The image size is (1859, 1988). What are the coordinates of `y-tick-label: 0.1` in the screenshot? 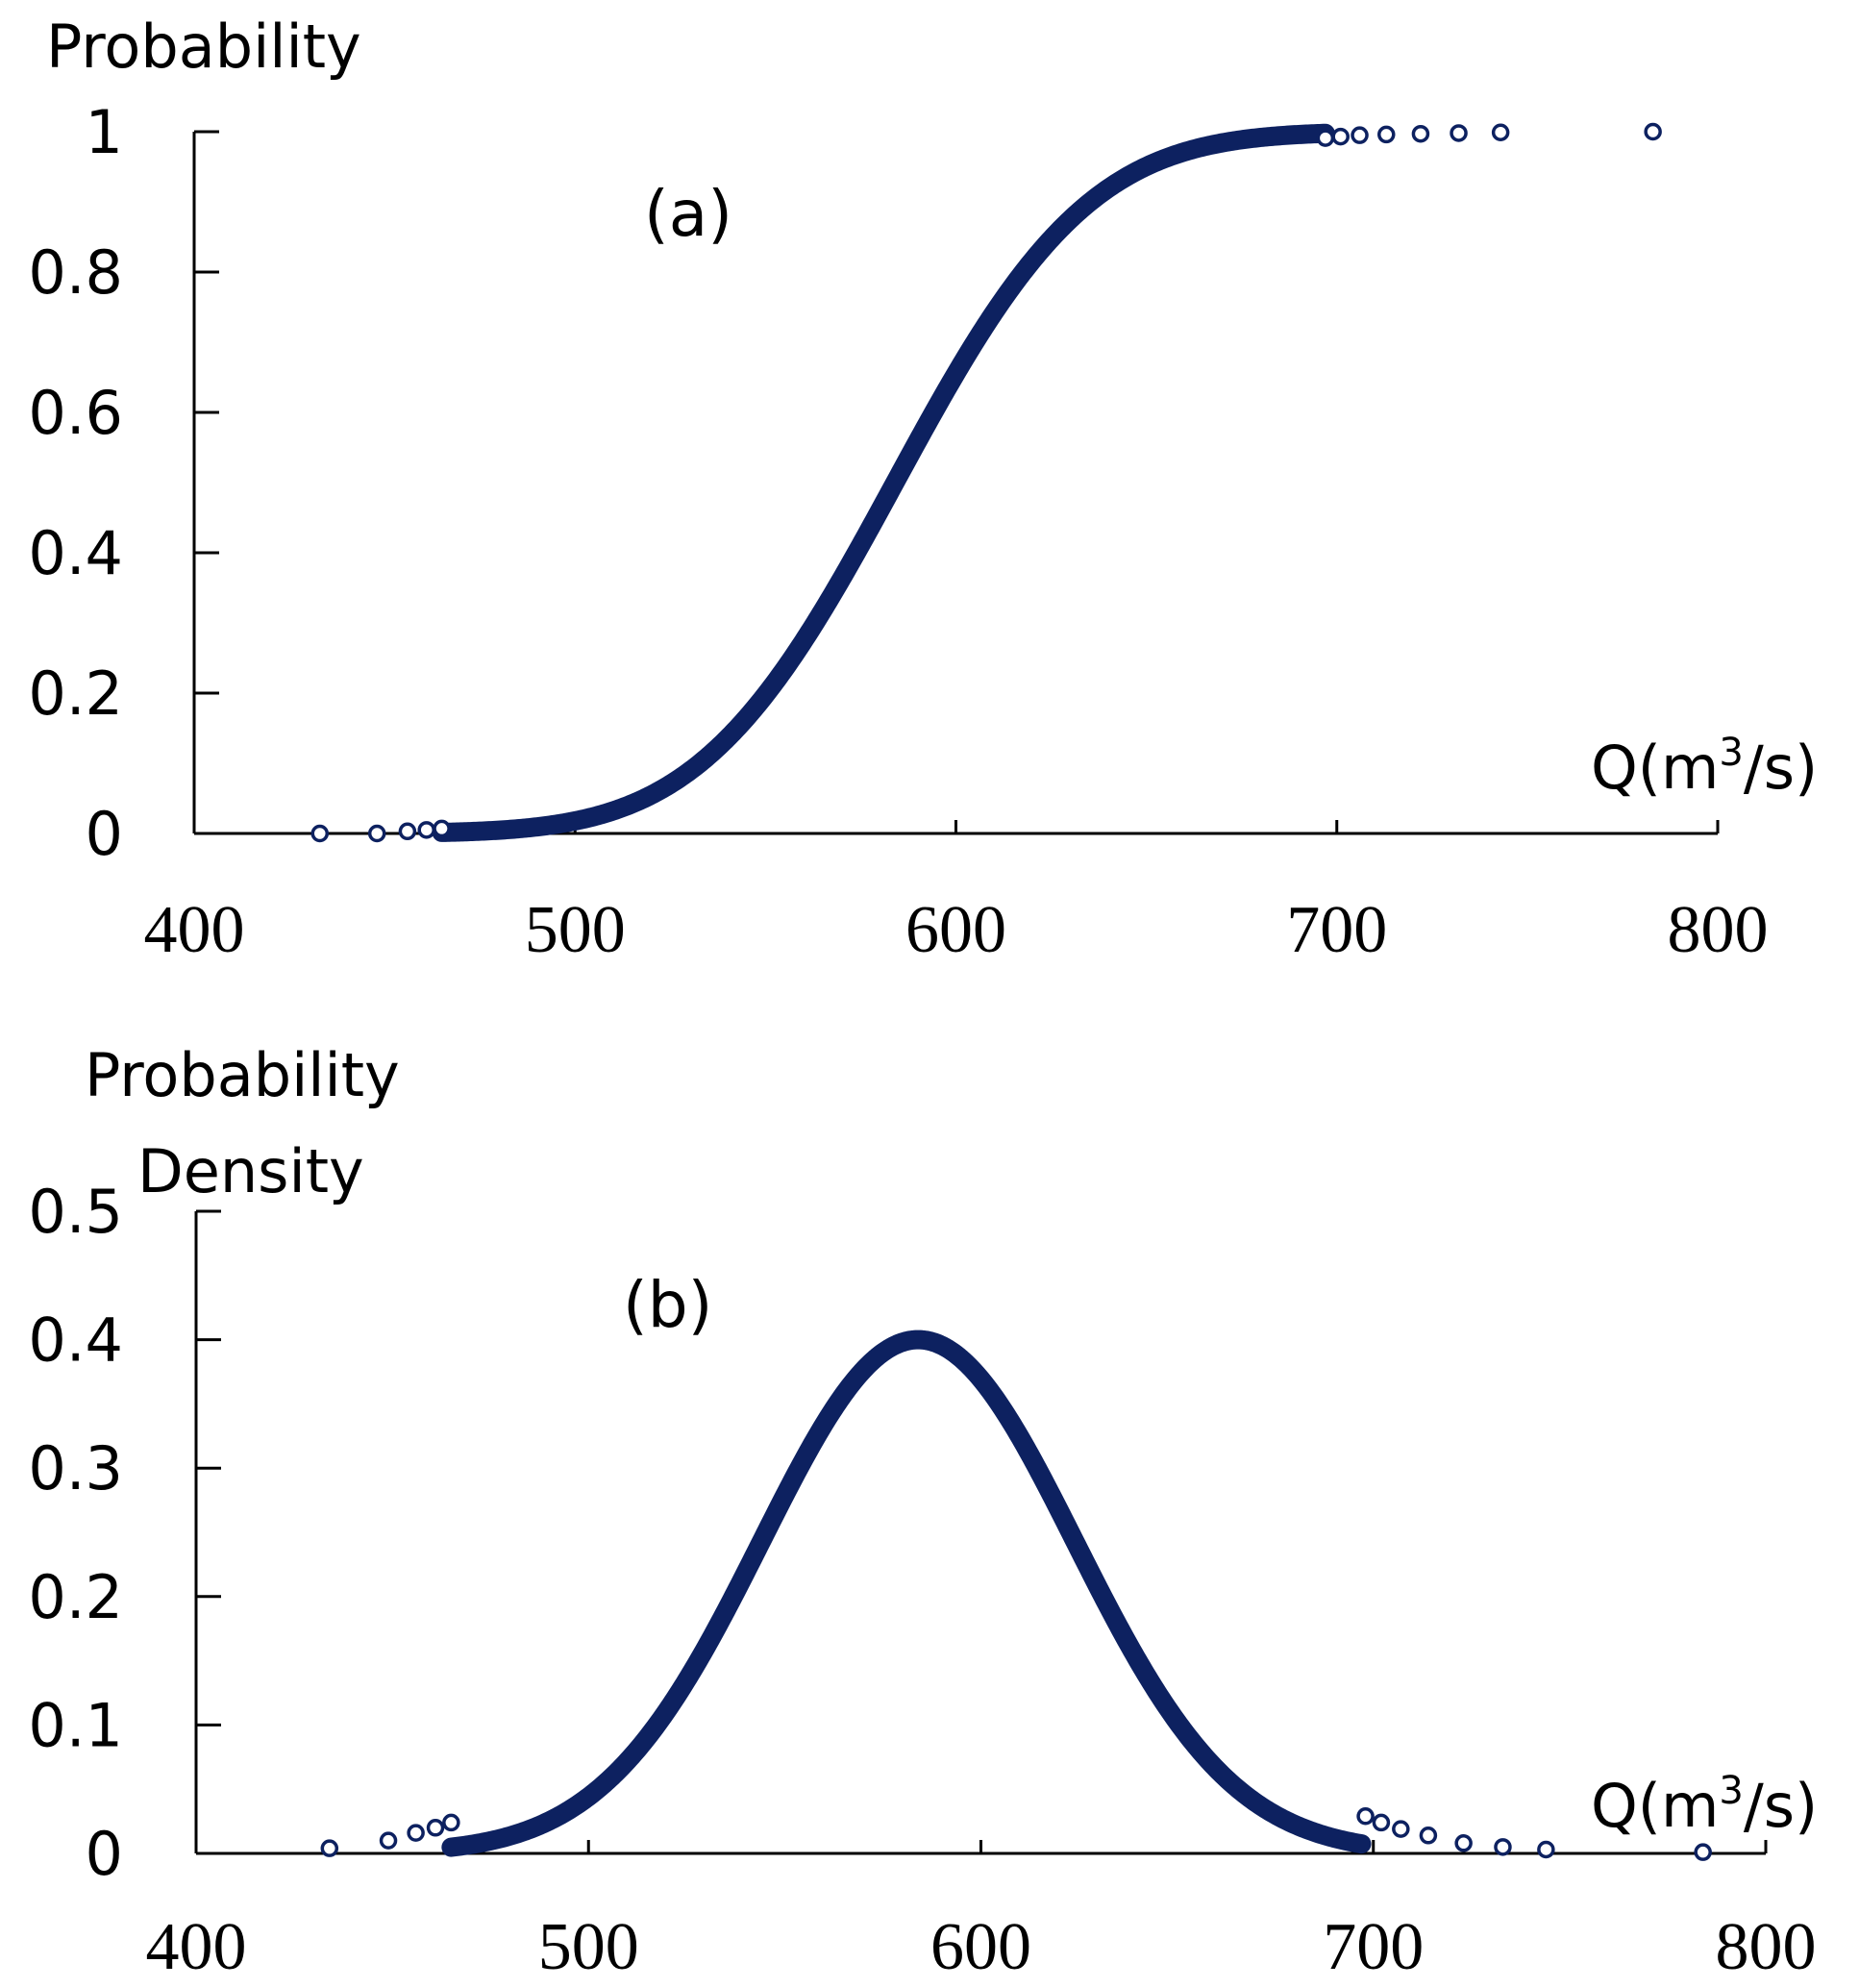 It's located at (75, 1725).